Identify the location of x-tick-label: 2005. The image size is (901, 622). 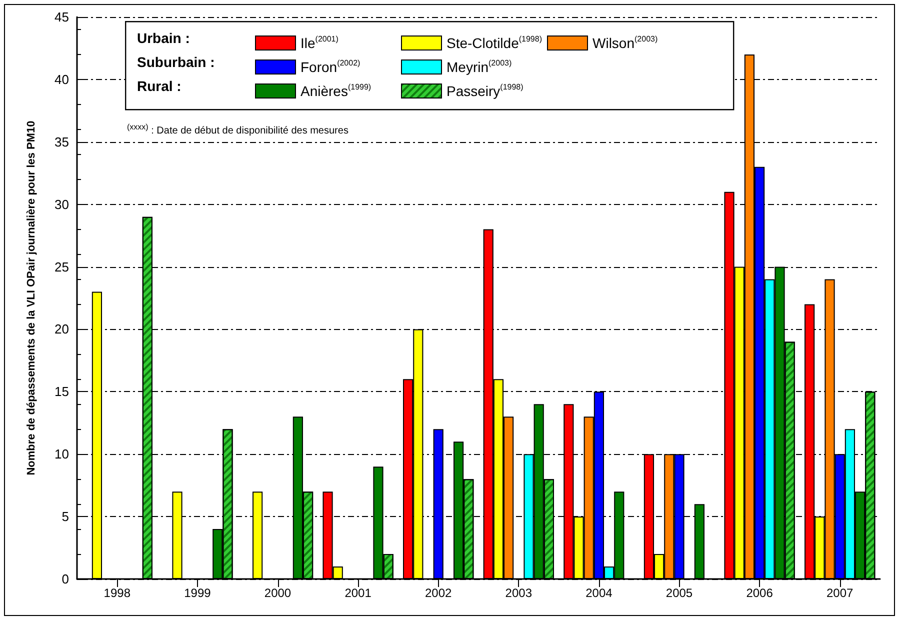
(679, 593).